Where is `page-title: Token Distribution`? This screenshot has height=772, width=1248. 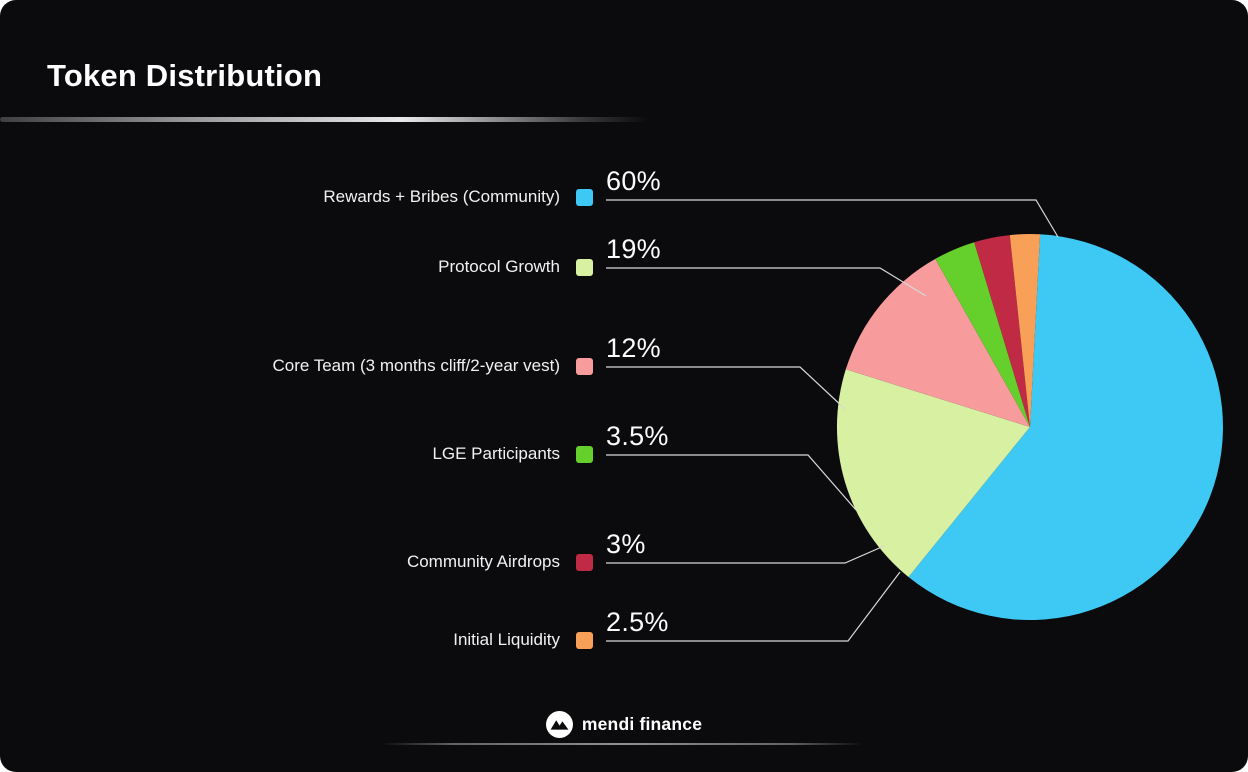
page-title: Token Distribution is located at coordinates (185, 75).